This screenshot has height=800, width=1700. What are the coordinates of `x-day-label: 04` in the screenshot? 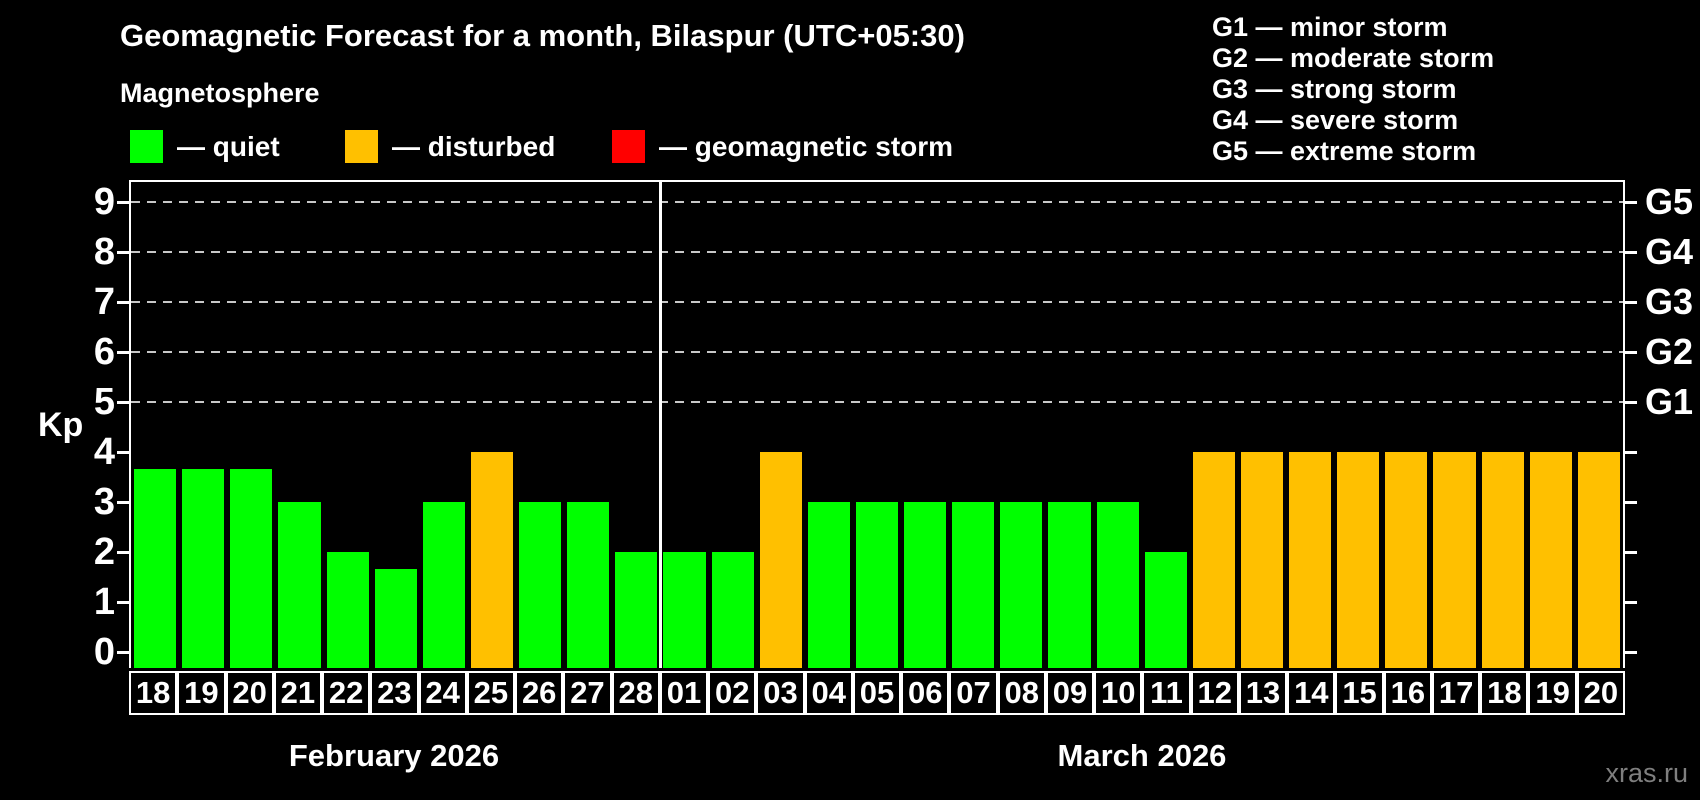 It's located at (828, 693).